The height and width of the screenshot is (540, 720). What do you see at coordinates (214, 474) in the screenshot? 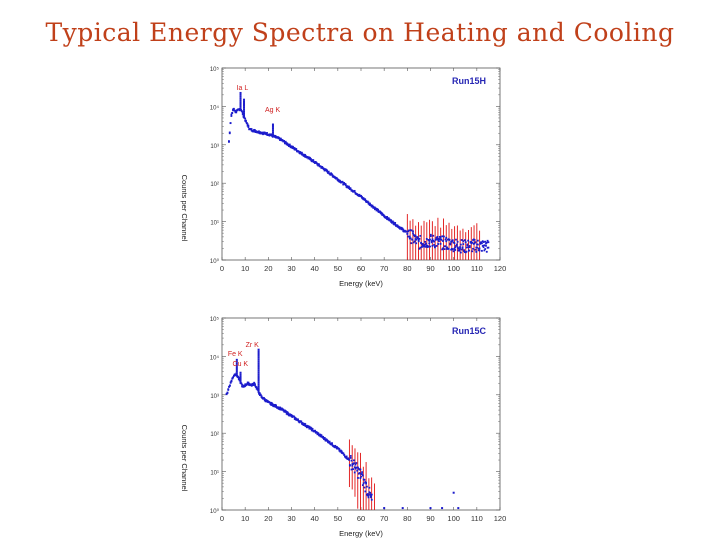
I see `y-tick-label: 10¹` at bounding box center [214, 474].